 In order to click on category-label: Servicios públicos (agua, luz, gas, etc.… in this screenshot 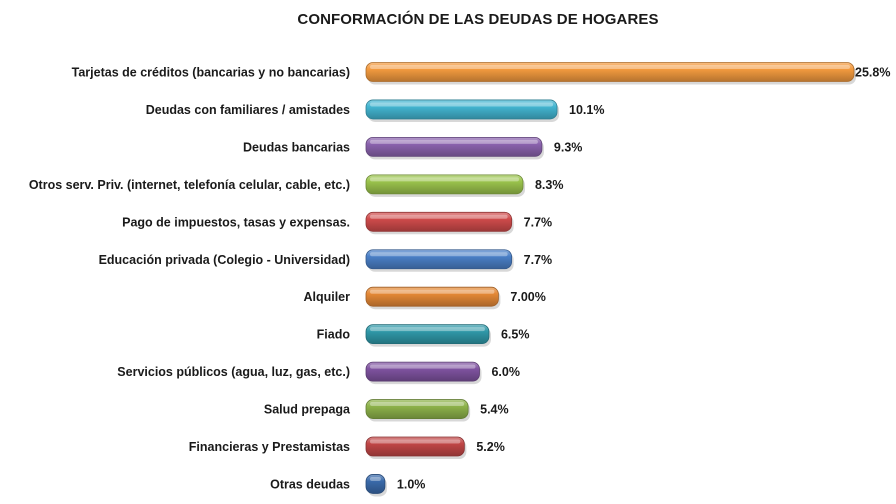, I will do `click(233, 372)`.